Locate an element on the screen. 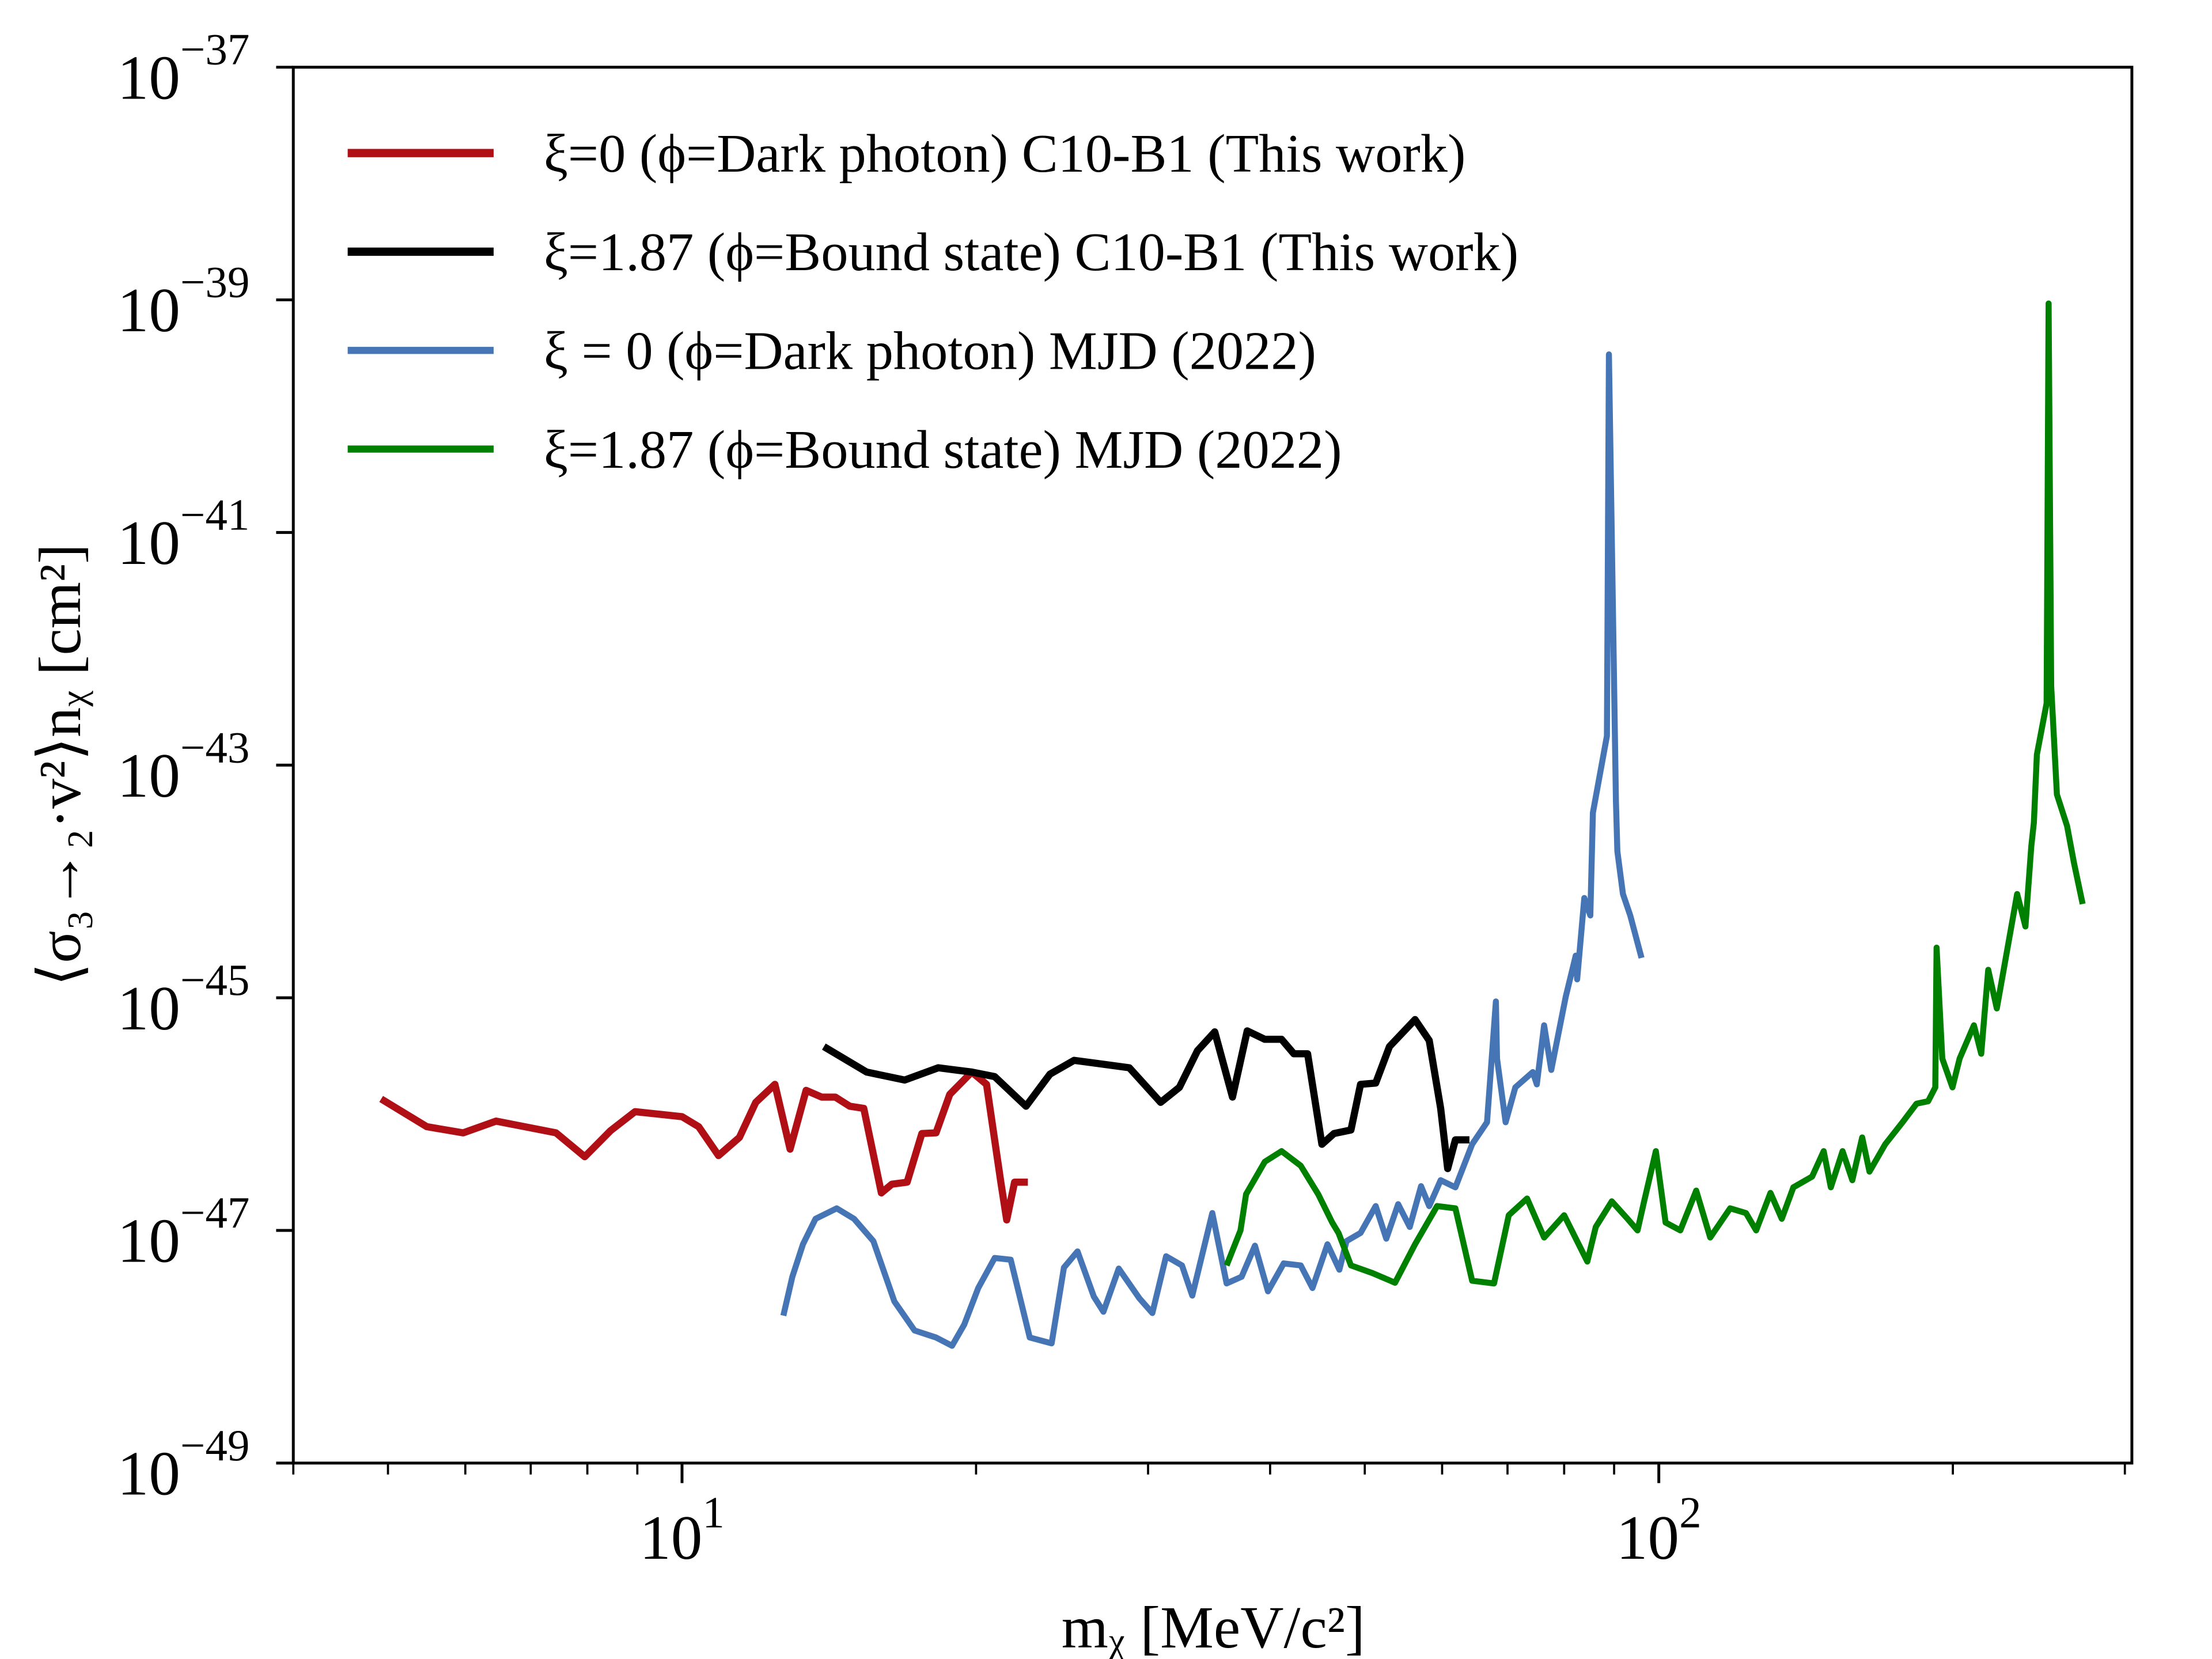  x-axis-label: mᵪ [MeV/c²] is located at coordinates (1213, 1626).